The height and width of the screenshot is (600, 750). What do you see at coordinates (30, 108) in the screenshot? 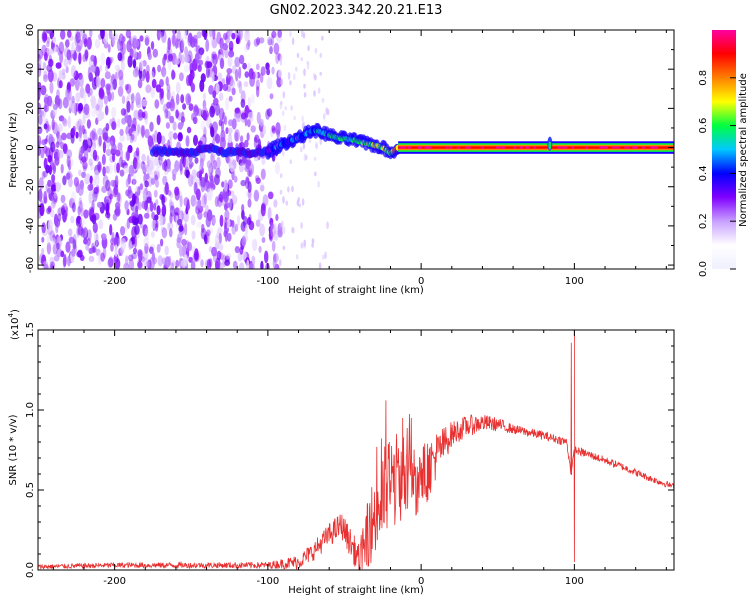
I see `y-tick-label: 20` at bounding box center [30, 108].